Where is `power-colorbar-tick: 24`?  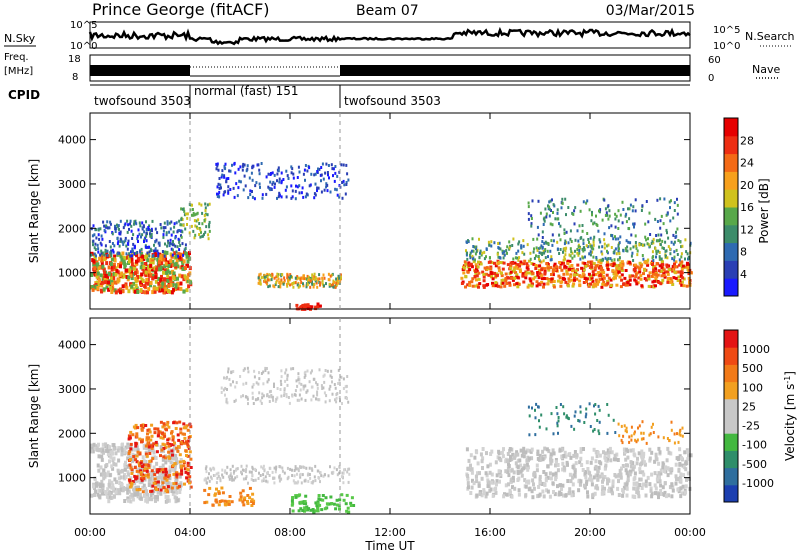 power-colorbar-tick: 24 is located at coordinates (747, 163).